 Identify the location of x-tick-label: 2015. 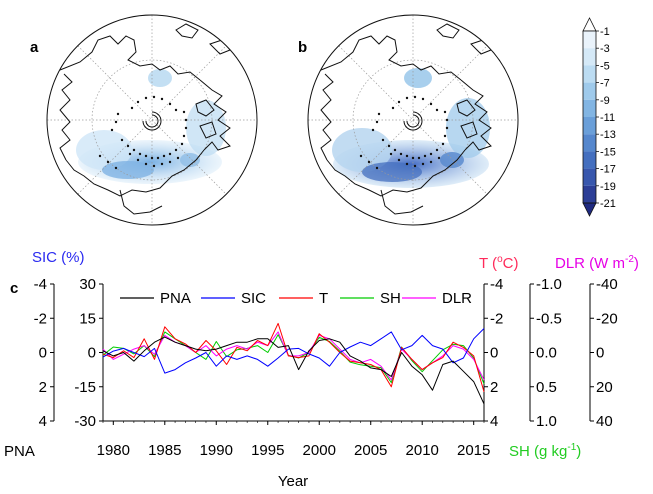
(473, 450).